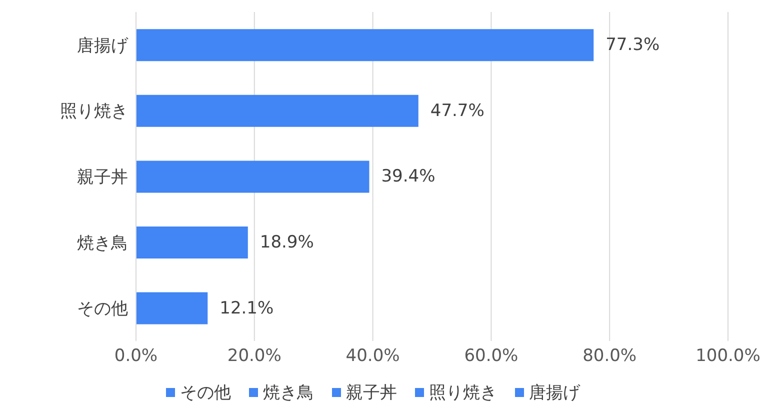 The image size is (776, 418). I want to click on legend-label: 唐揚げ, so click(554, 393).